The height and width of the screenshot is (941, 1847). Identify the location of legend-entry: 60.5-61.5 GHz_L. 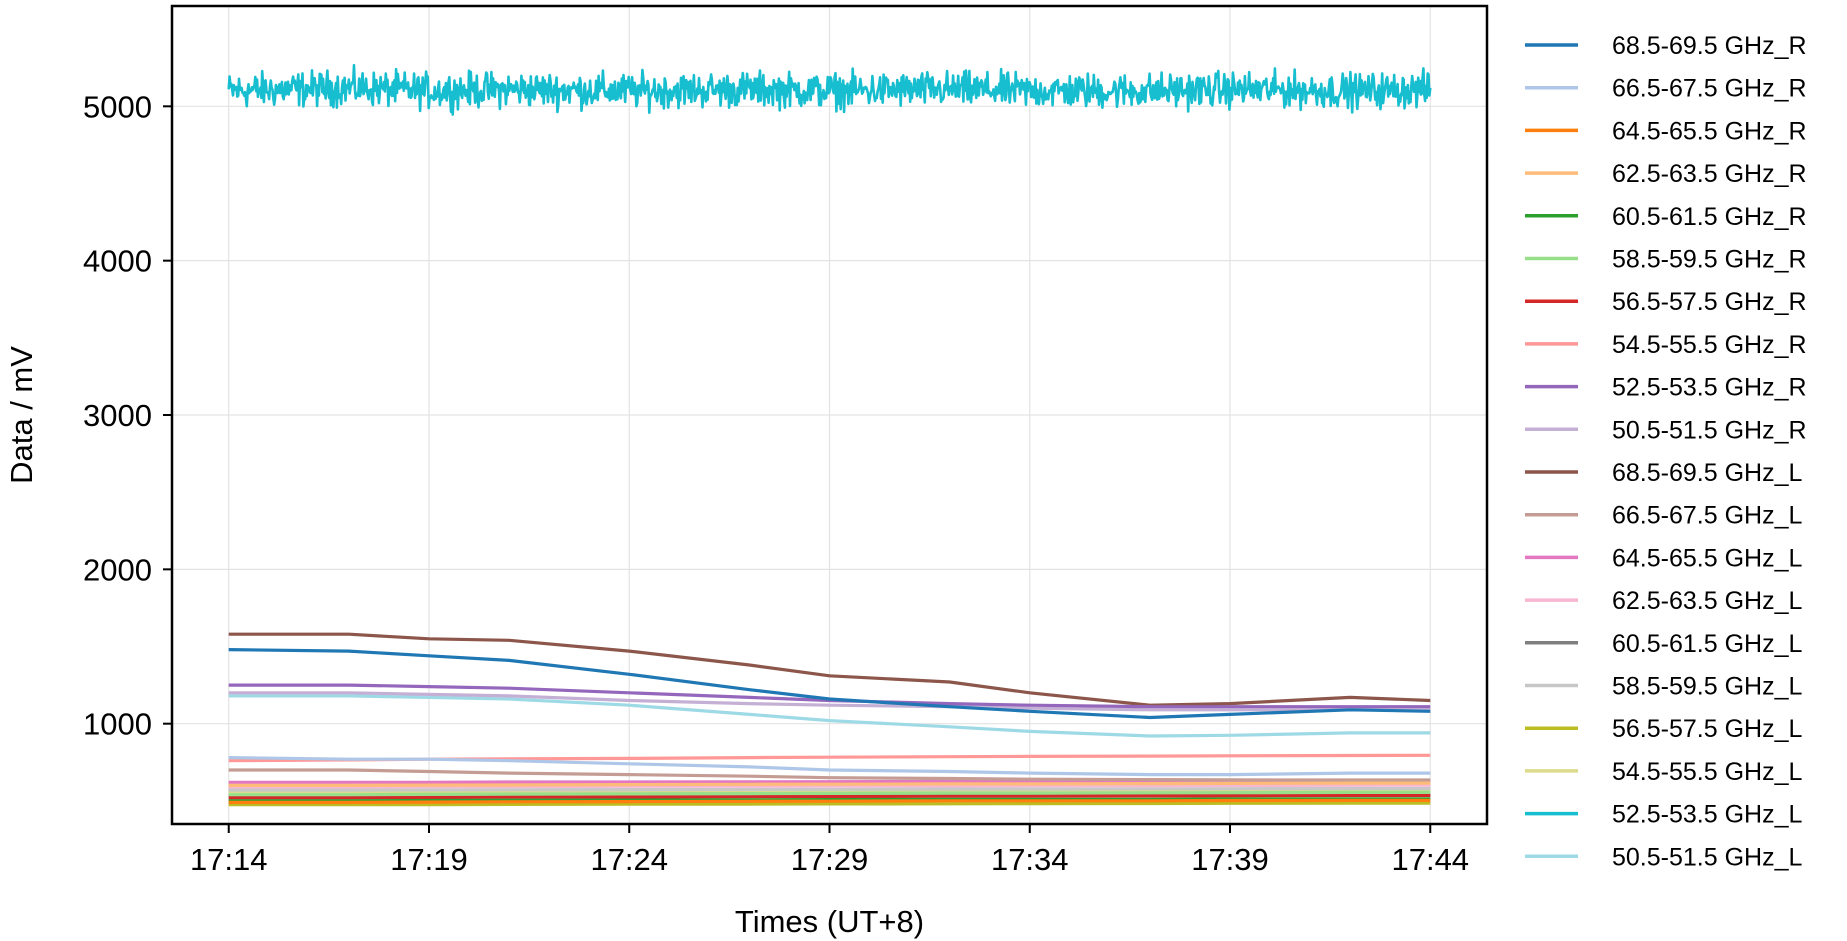
(1663, 644).